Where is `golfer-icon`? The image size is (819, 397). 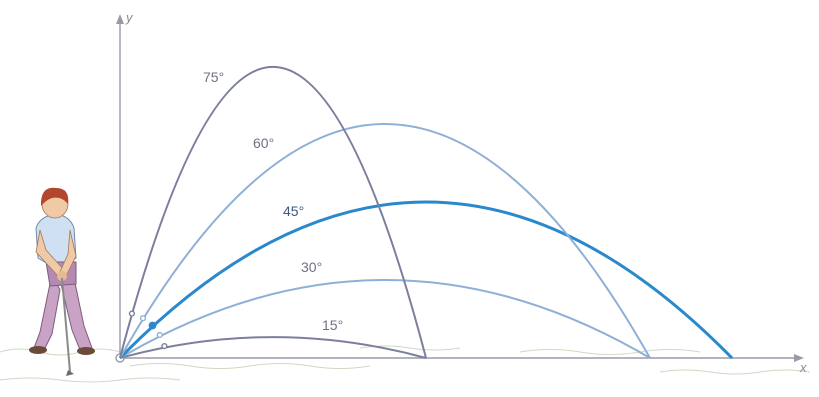
golfer-icon is located at coordinates (62, 281).